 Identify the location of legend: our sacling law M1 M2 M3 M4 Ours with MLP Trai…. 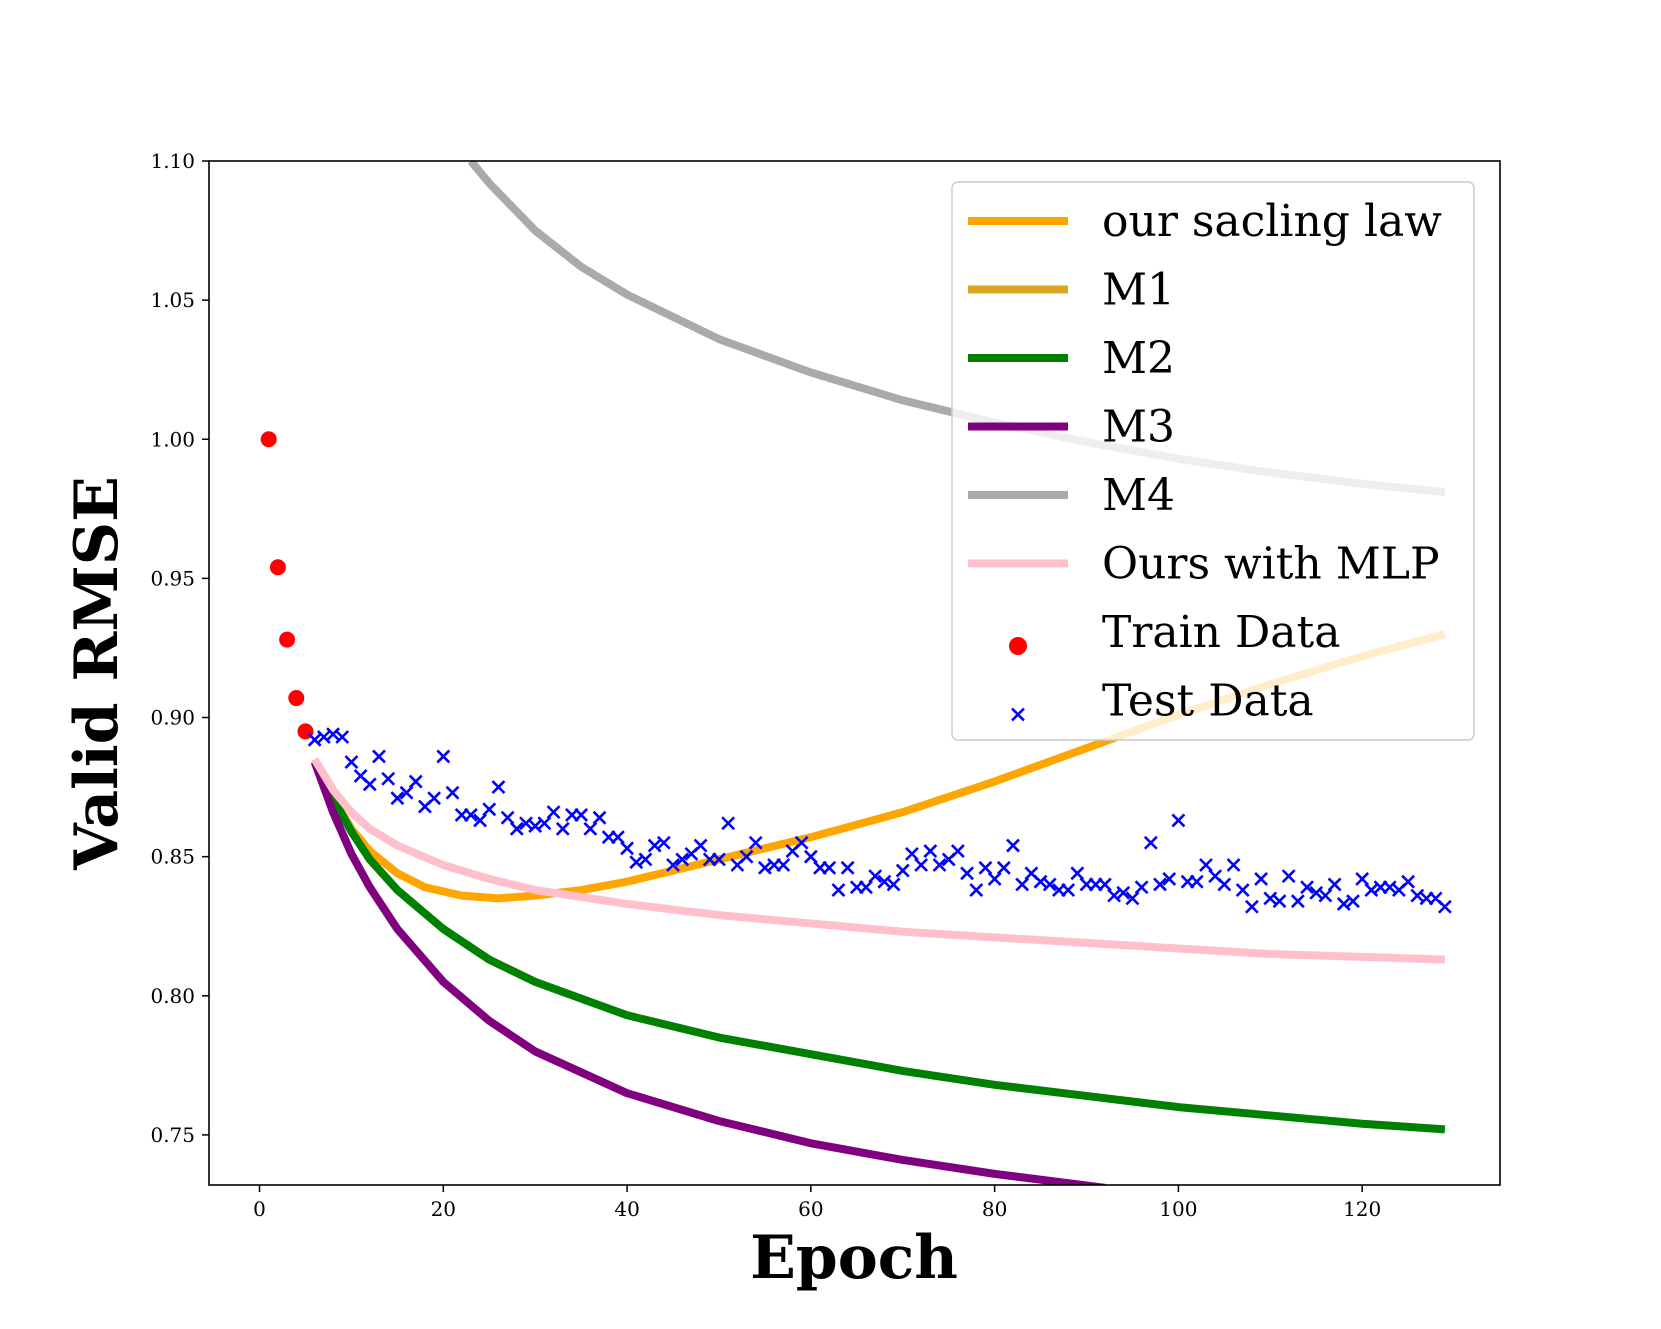
(1213, 461).